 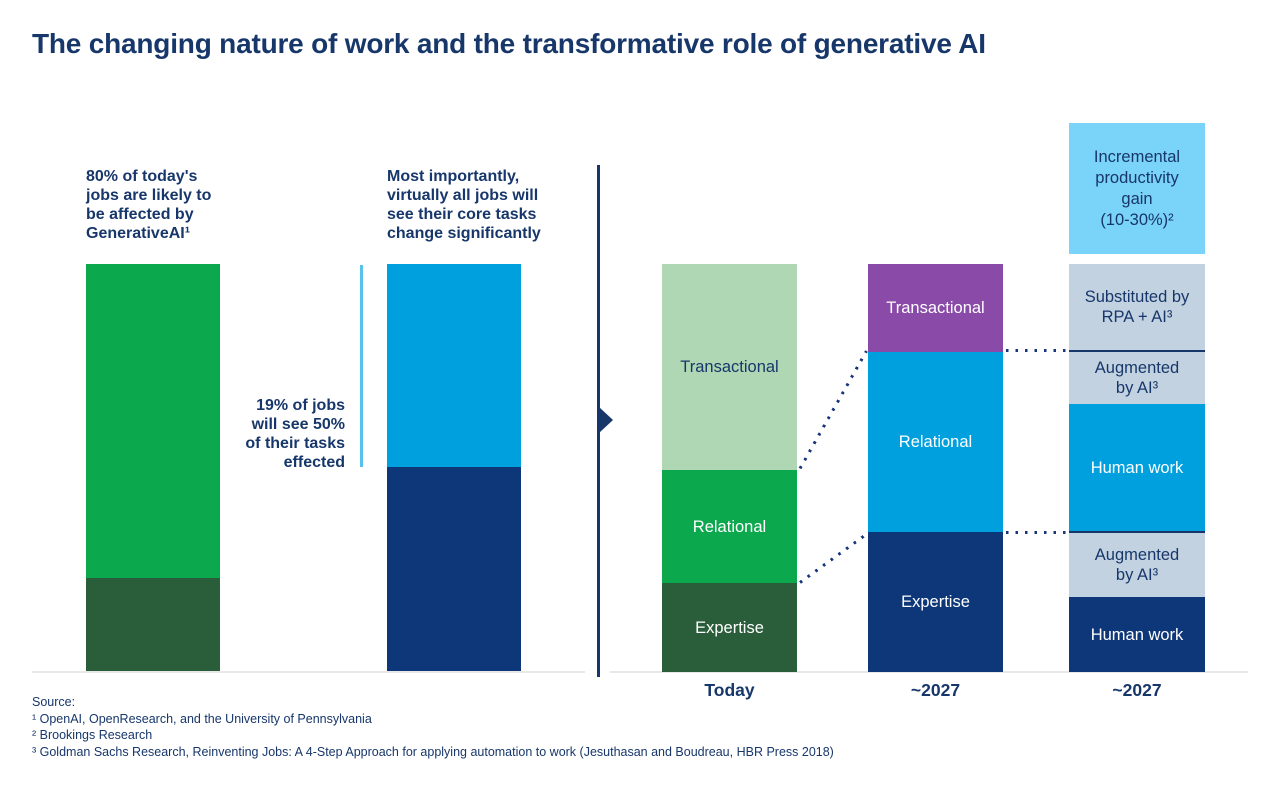 I want to click on bar-today: Transactional Relational Expertise, so click(x=729, y=468).